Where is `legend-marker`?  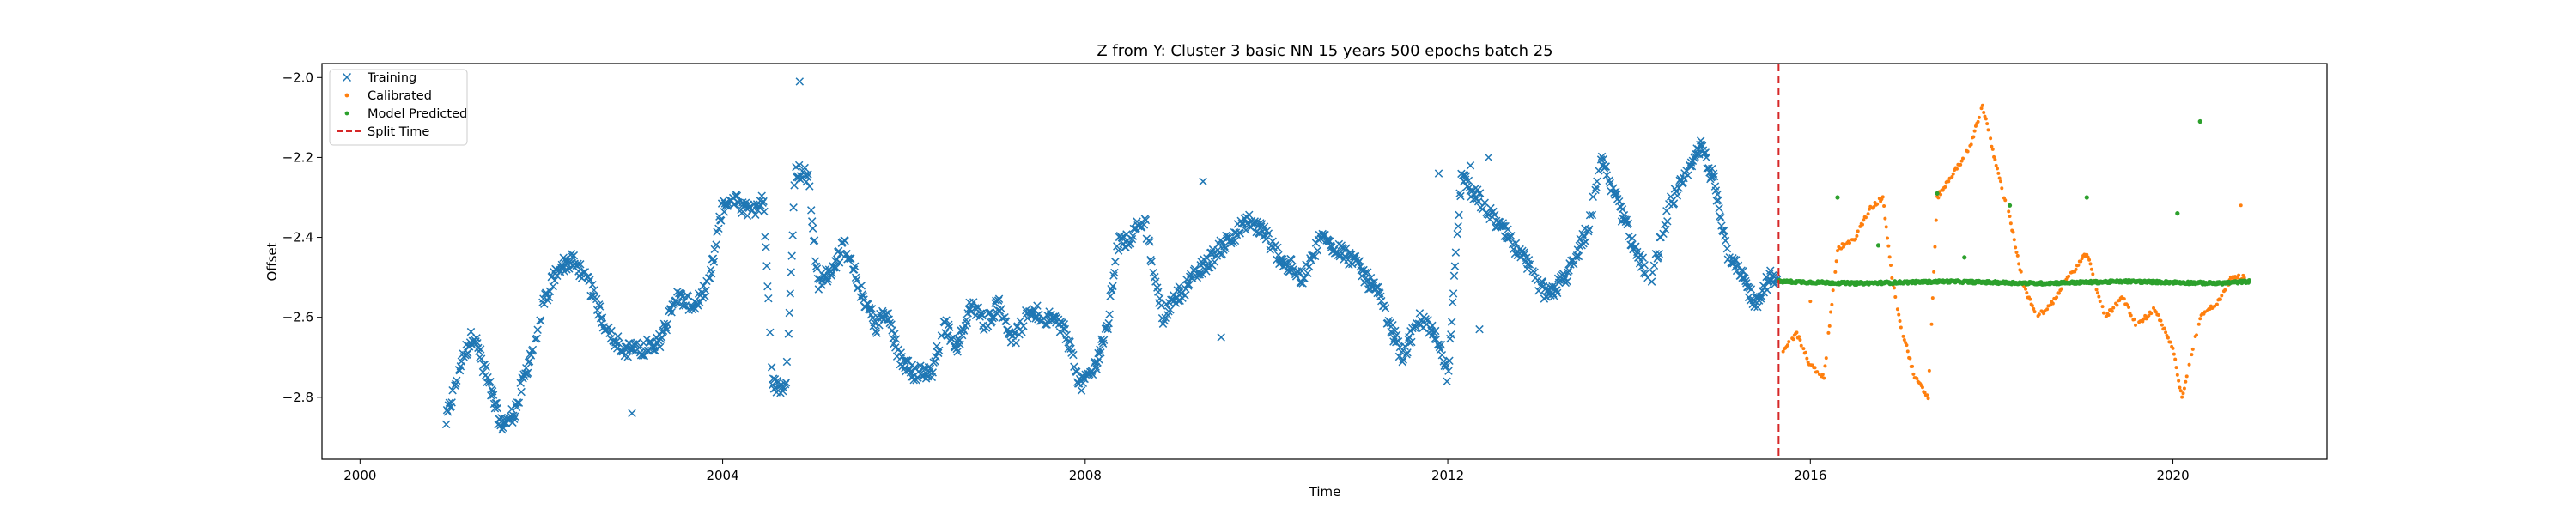 legend-marker is located at coordinates (346, 95).